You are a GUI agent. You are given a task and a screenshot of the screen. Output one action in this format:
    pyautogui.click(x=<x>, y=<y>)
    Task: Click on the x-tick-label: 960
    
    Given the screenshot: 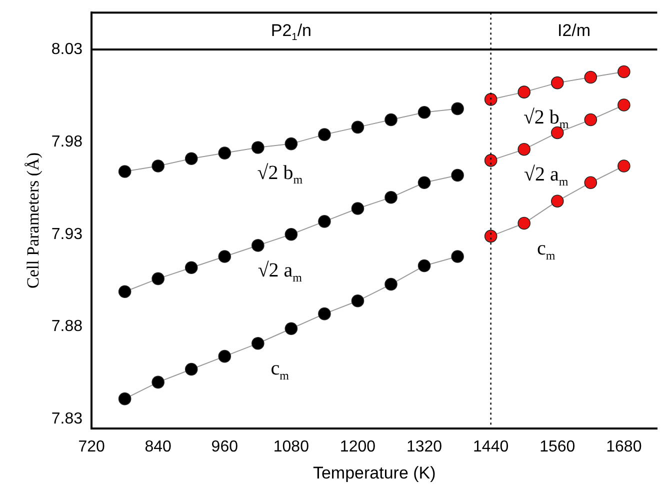 What is the action you would take?
    pyautogui.click(x=224, y=447)
    